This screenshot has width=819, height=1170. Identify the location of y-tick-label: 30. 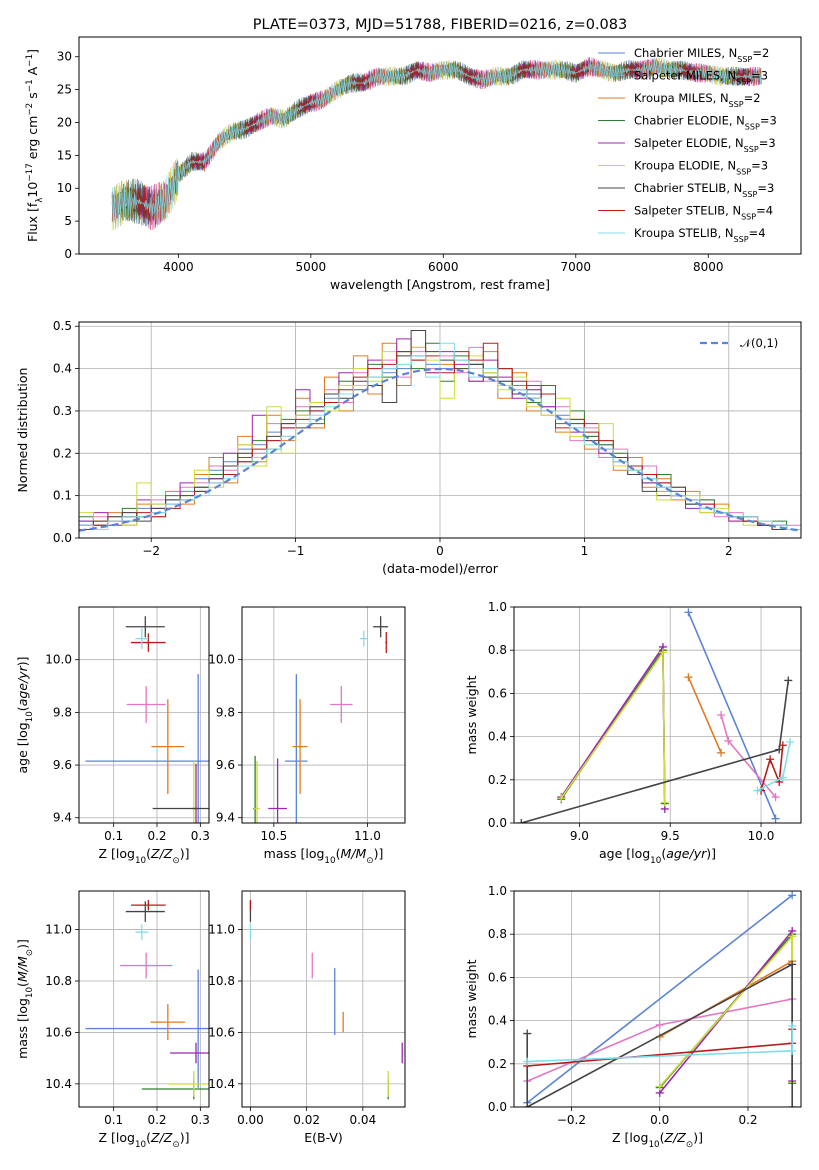
(64, 57).